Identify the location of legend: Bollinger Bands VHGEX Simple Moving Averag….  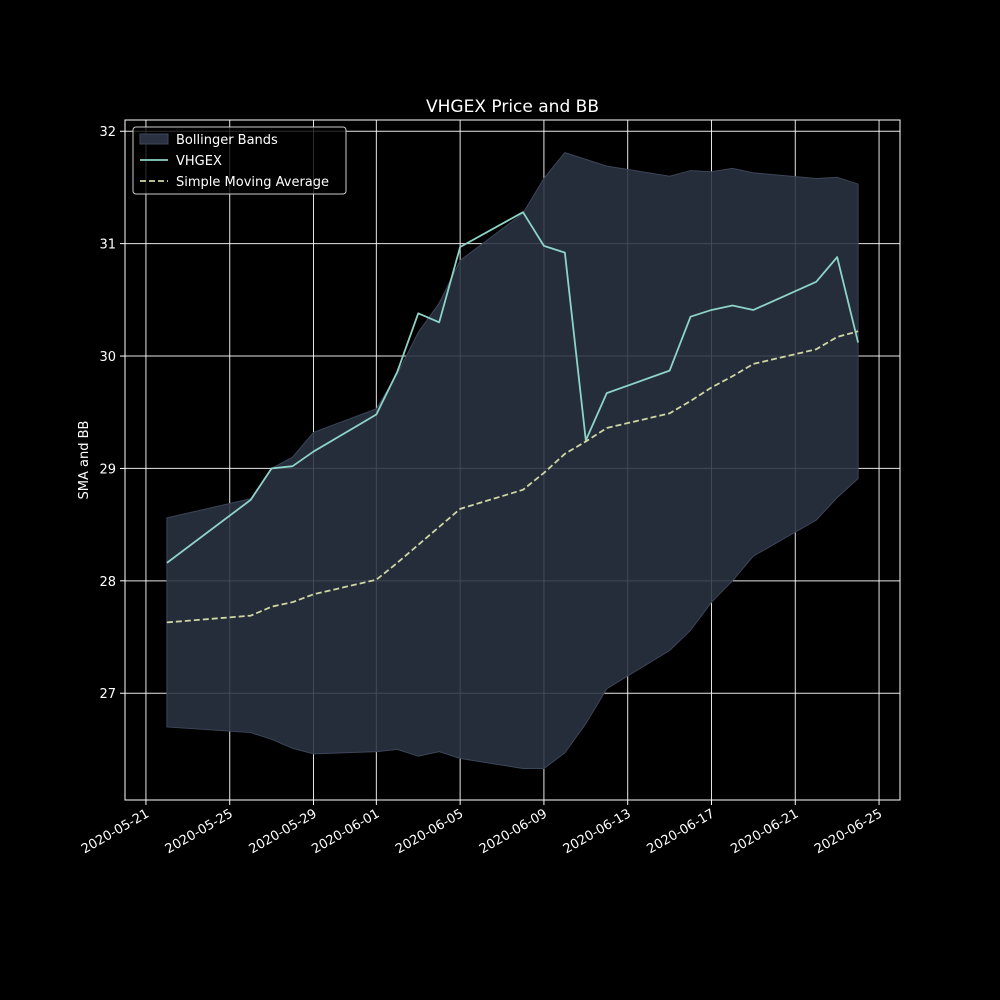
(239, 160).